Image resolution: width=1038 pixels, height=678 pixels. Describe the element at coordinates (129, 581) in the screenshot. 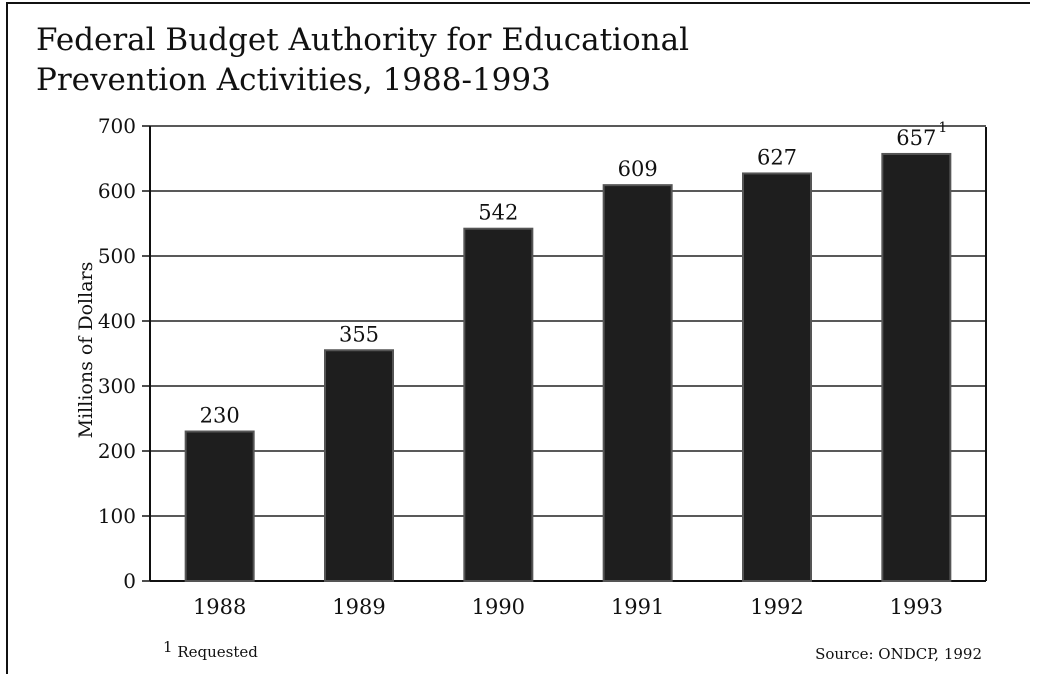

I see `y-tick-label: 0` at that location.